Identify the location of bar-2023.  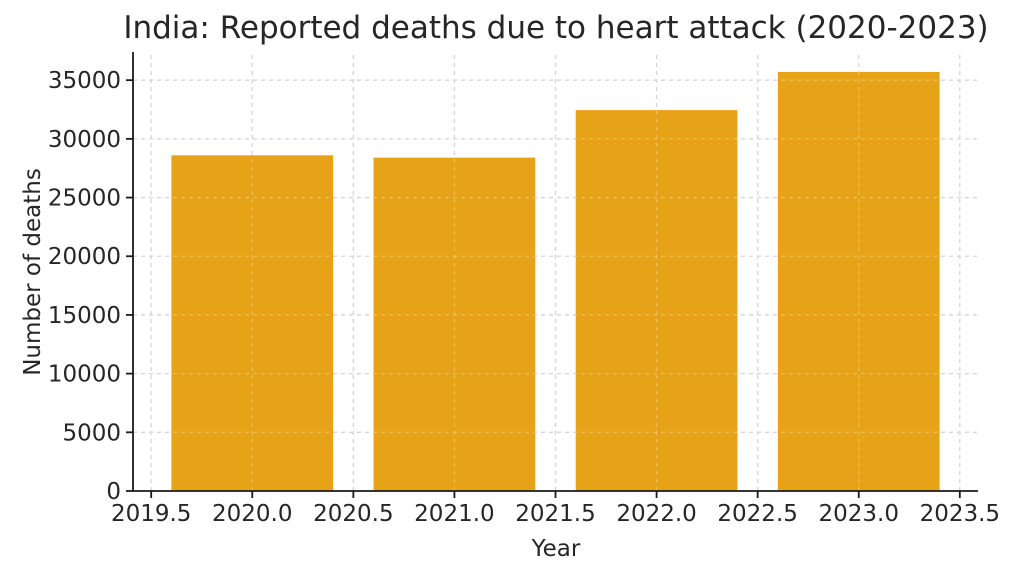
(858, 281).